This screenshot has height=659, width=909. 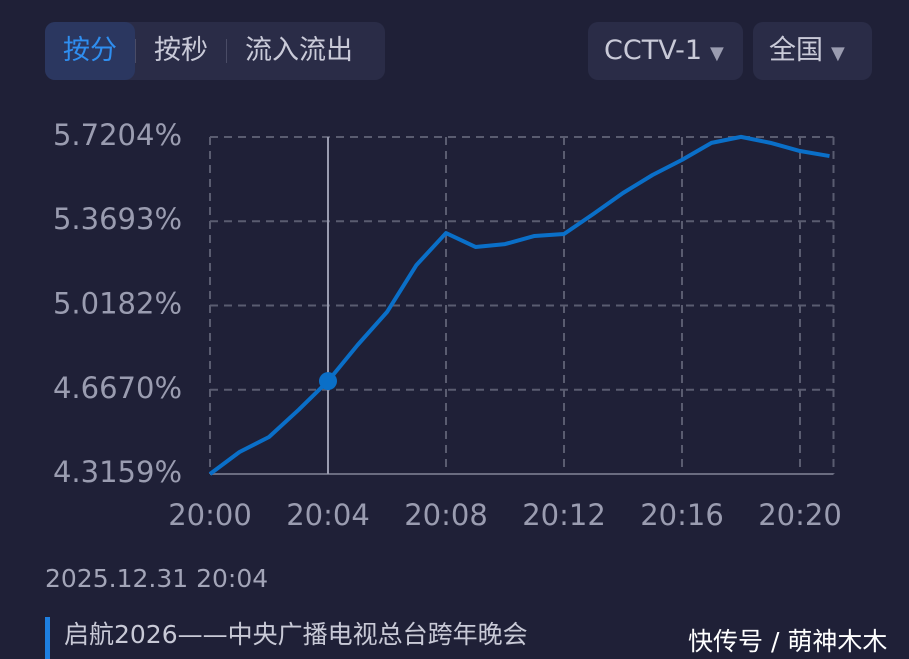 What do you see at coordinates (682, 515) in the screenshot?
I see `x-tick-label: 20:16` at bounding box center [682, 515].